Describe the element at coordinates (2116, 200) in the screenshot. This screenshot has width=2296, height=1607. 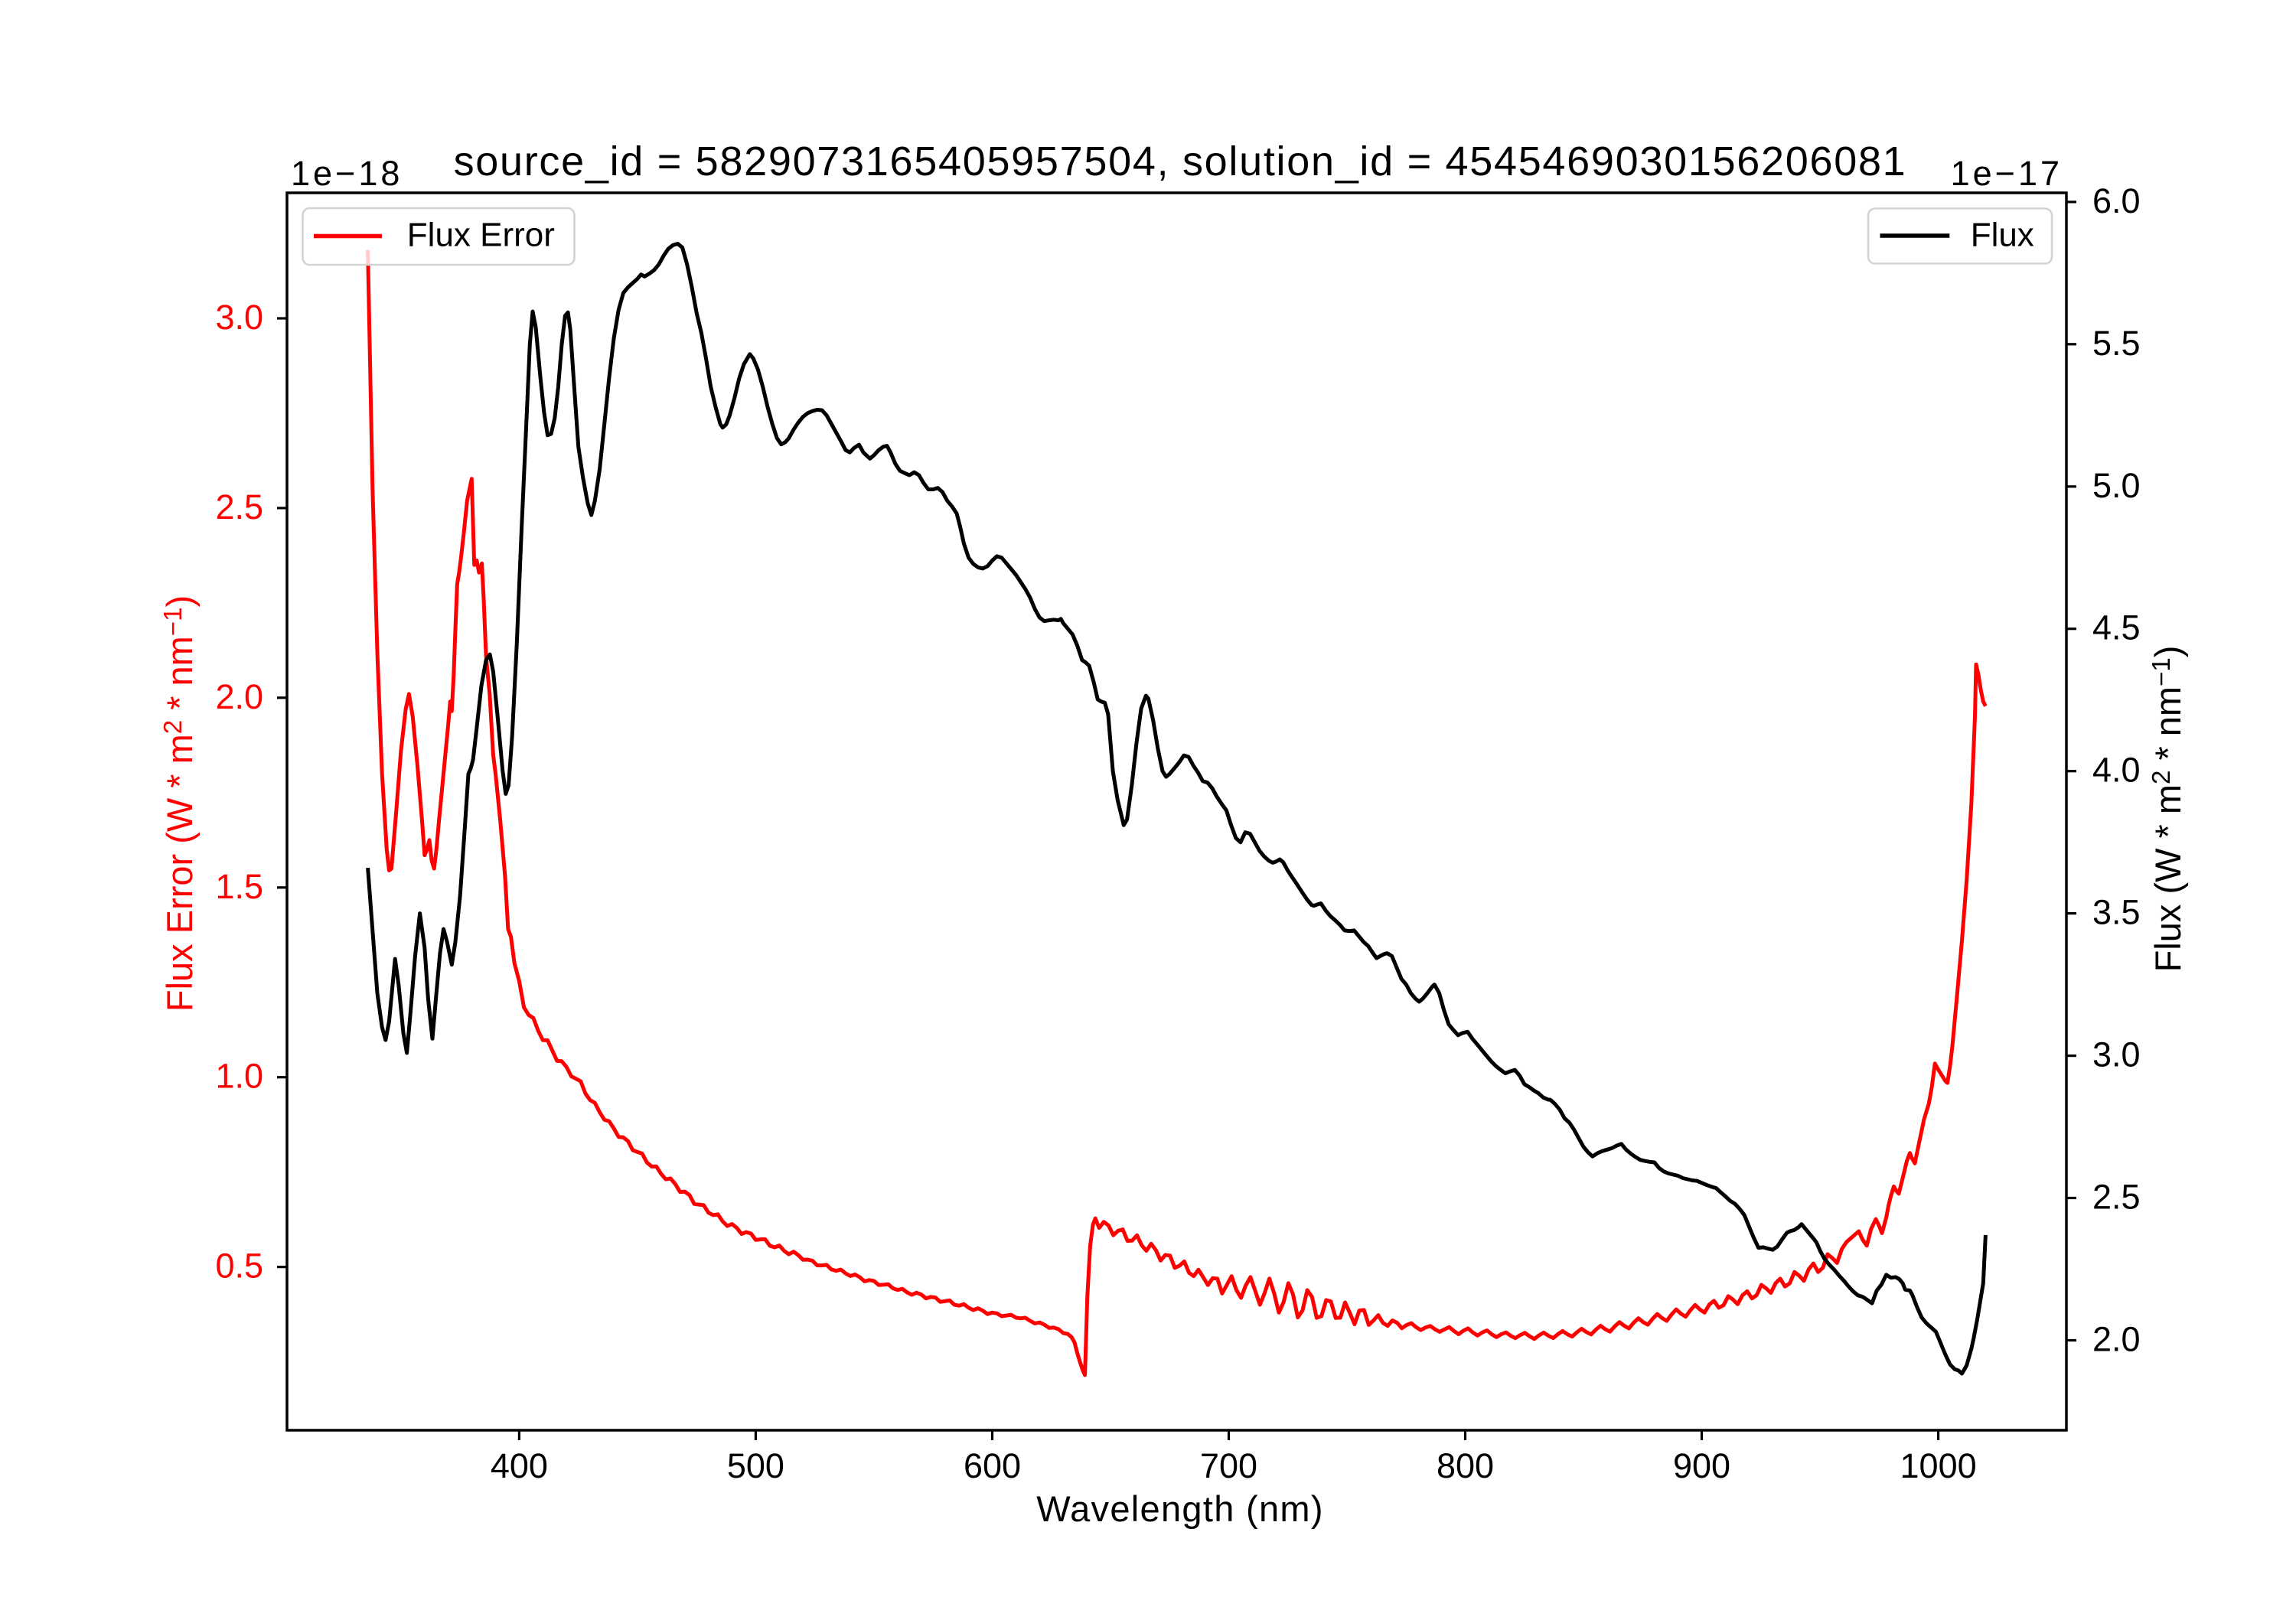
I see `svg-text: 6.0` at that location.